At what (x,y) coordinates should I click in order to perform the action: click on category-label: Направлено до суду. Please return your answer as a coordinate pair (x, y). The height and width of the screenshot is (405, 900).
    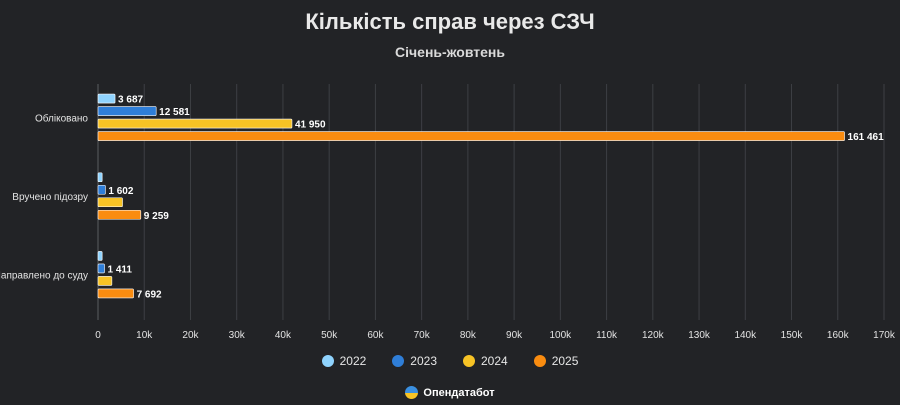
    Looking at the image, I should click on (44, 276).